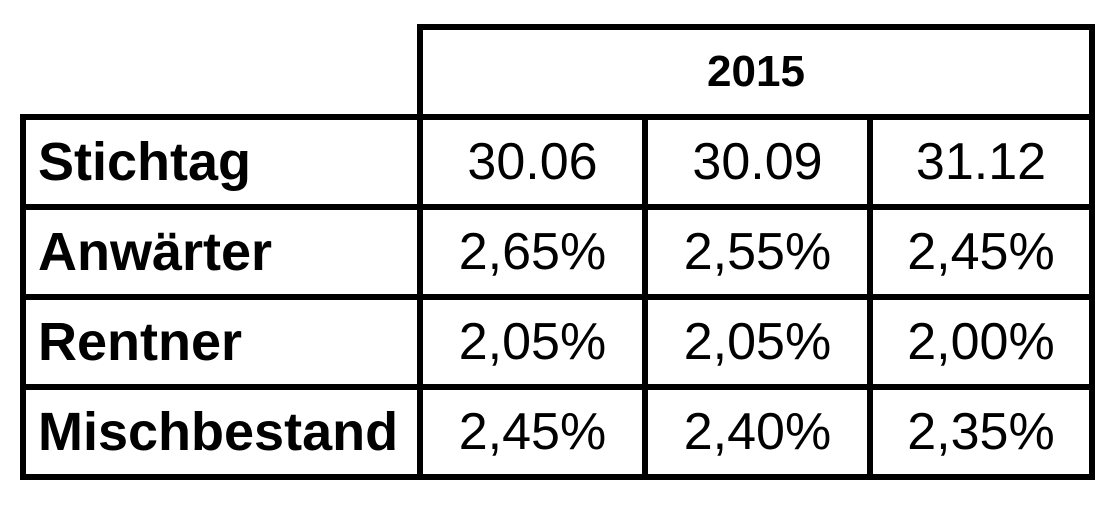 This screenshot has width=1099, height=512. Describe the element at coordinates (756, 72) in the screenshot. I see `year-header: 2015` at that location.